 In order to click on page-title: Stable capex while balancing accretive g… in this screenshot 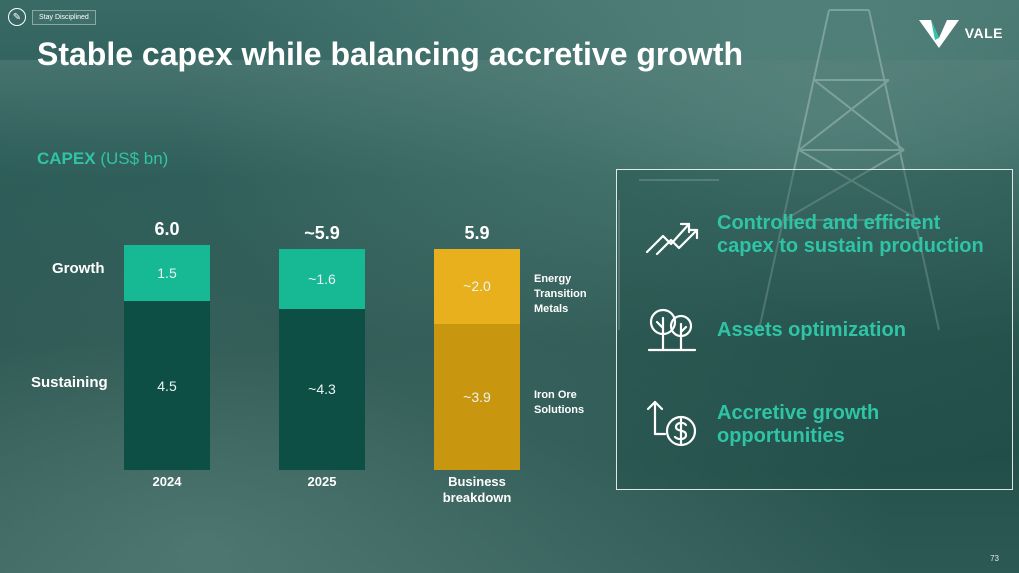, I will do `click(390, 54)`.